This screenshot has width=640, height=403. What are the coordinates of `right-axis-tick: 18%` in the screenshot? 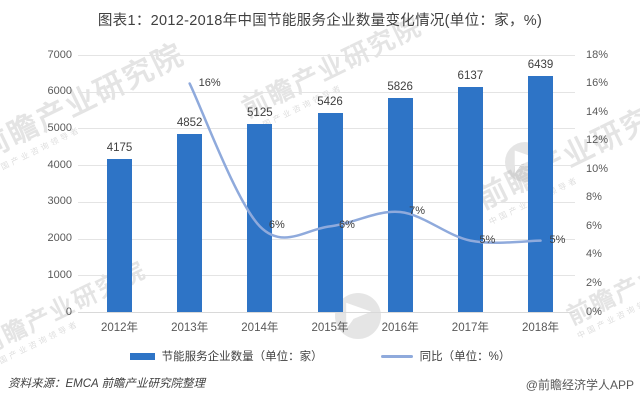 It's located at (597, 54).